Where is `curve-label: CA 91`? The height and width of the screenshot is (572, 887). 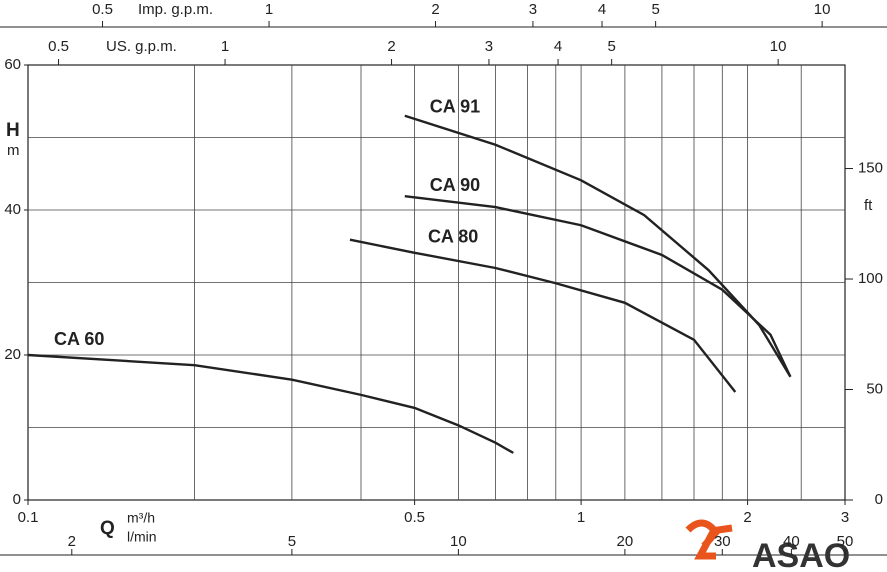
curve-label: CA 91 is located at coordinates (455, 107).